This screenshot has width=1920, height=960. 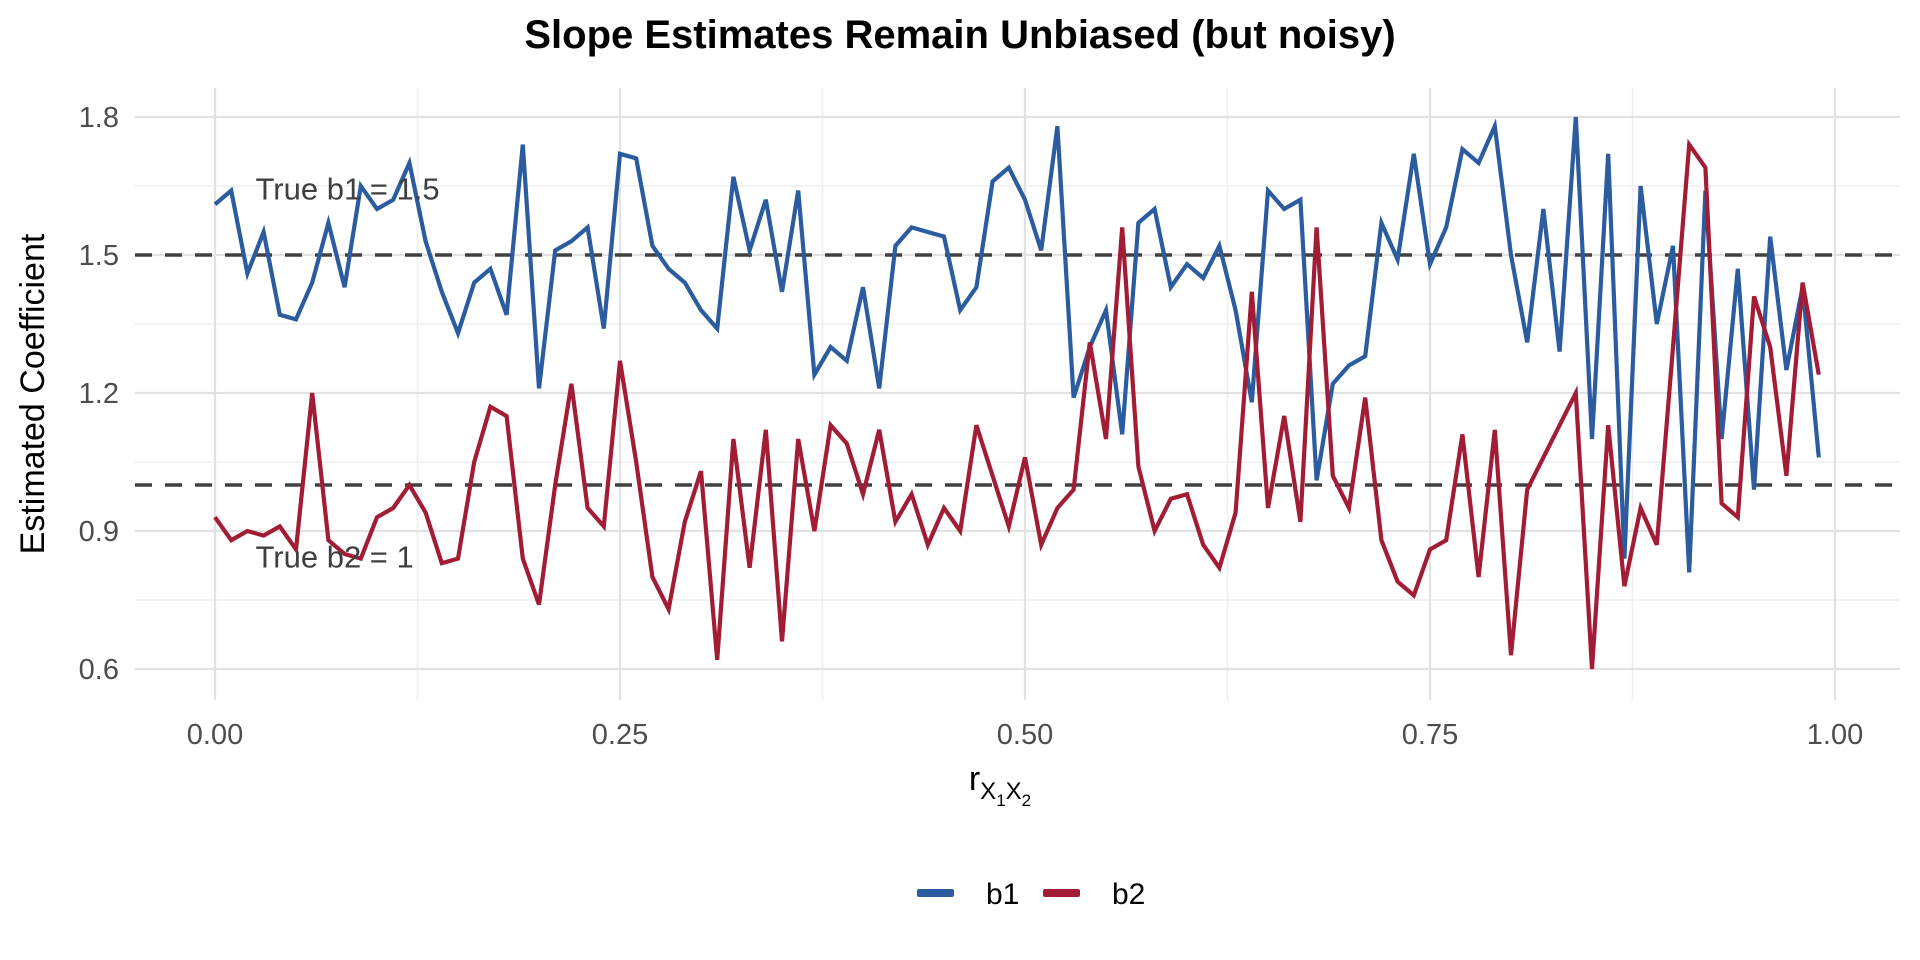 I want to click on annotation-true-b1-1-5: True b1 = 1.5, so click(x=348, y=188).